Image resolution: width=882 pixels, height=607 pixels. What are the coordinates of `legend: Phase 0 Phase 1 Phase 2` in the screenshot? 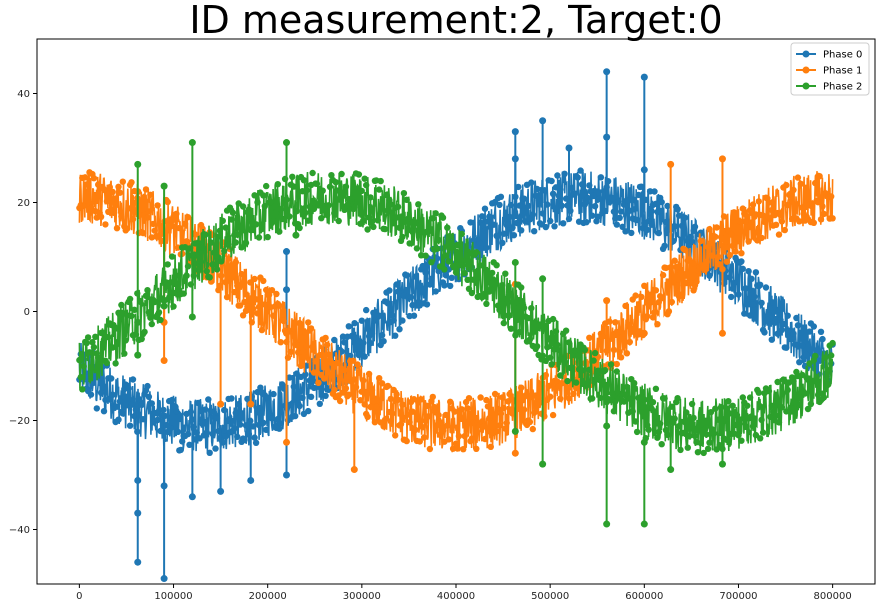 It's located at (830, 69).